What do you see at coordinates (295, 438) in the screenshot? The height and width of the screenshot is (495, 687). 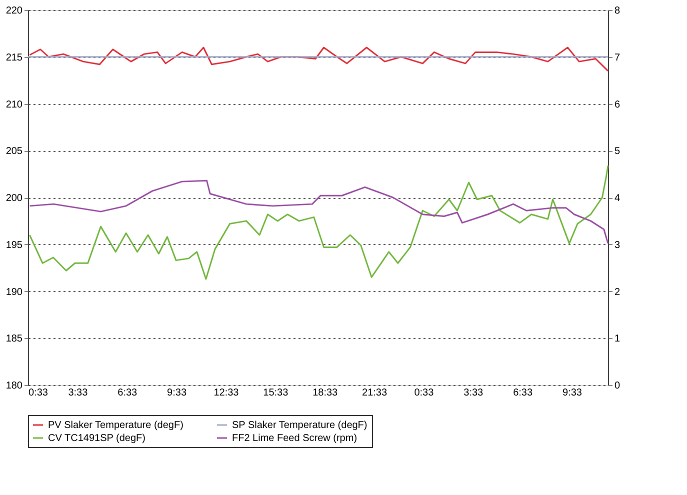 I see `legend-label: FF2 Lime Feed Screw (rpm)` at bounding box center [295, 438].